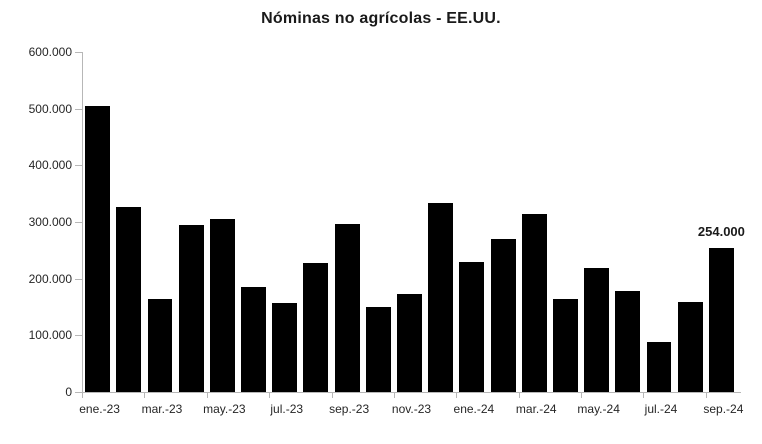  I want to click on bar-abr.-24, so click(565, 345).